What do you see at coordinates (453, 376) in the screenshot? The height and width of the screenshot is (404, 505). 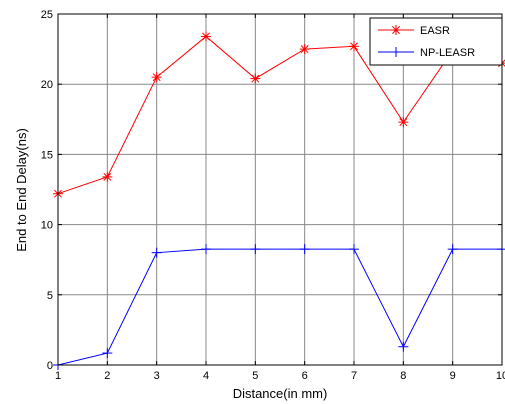 I see `x-tick-label: 9` at bounding box center [453, 376].